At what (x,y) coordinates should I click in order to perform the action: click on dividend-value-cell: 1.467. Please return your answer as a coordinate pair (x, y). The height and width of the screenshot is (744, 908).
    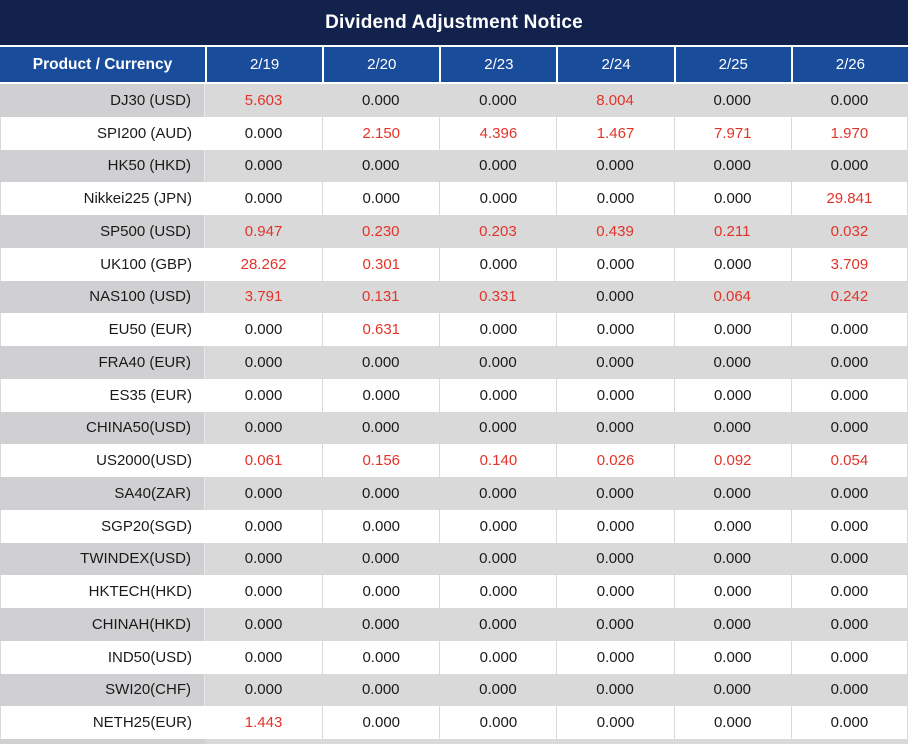
    Looking at the image, I should click on (615, 133).